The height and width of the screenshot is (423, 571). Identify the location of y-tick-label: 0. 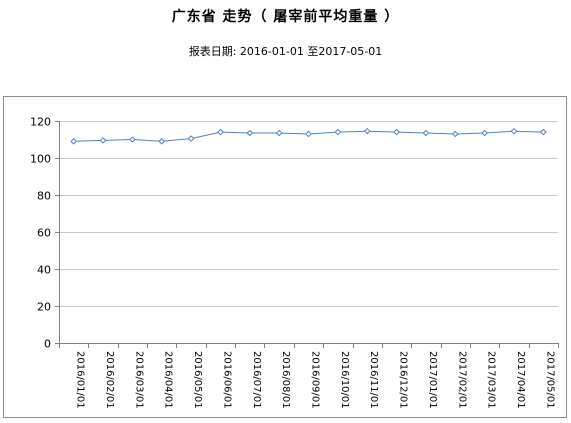
(47, 344).